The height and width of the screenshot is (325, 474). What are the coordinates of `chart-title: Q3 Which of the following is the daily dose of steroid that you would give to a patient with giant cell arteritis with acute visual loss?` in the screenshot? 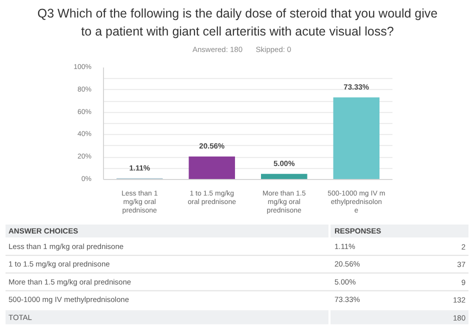 It's located at (237, 22).